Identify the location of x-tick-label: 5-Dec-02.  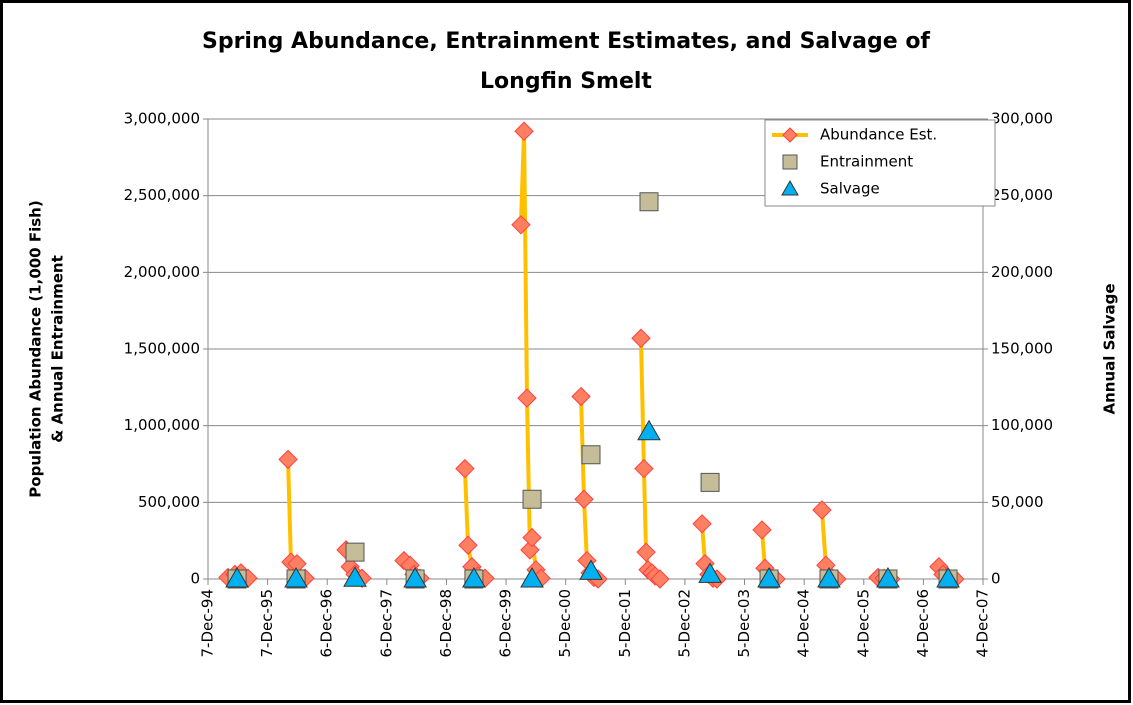
(684, 623).